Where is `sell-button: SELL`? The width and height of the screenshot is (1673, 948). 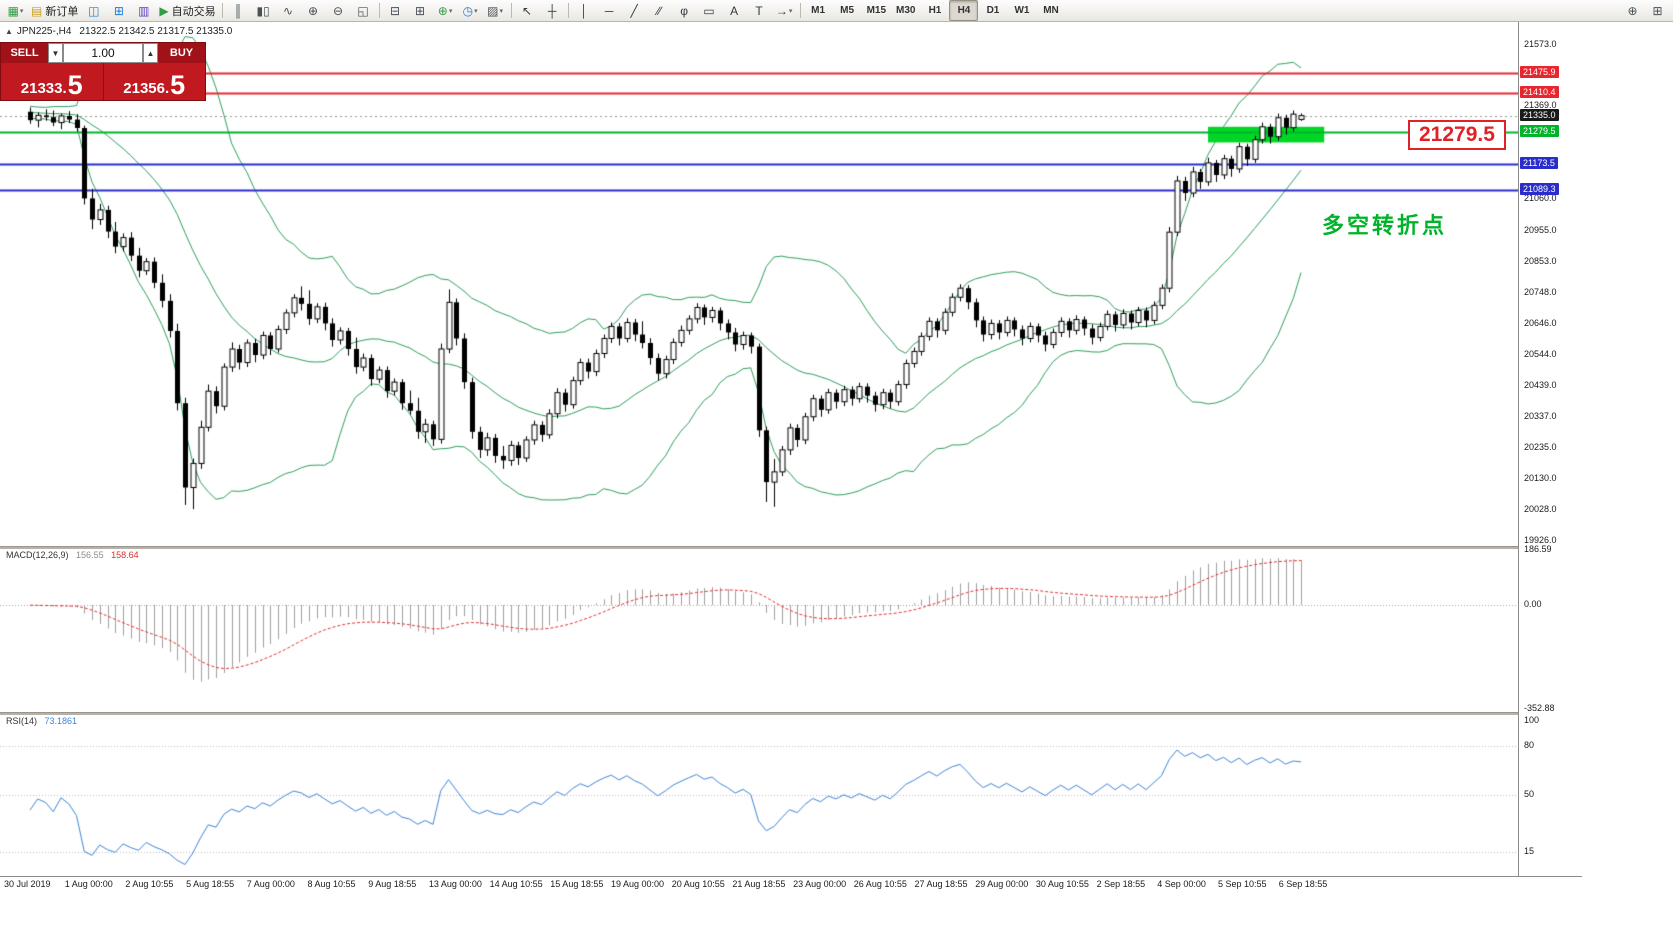
sell-button: SELL is located at coordinates (24, 53).